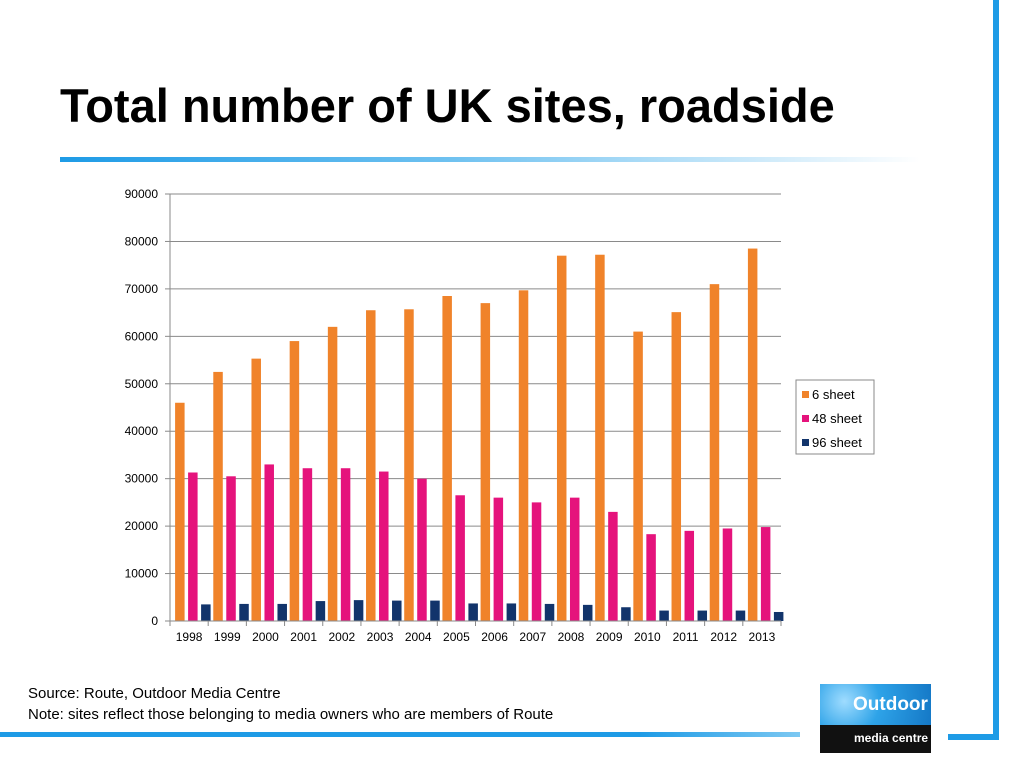 This screenshot has height=768, width=1024. What do you see at coordinates (973, 737) in the screenshot?
I see `frame-bottom-right-border` at bounding box center [973, 737].